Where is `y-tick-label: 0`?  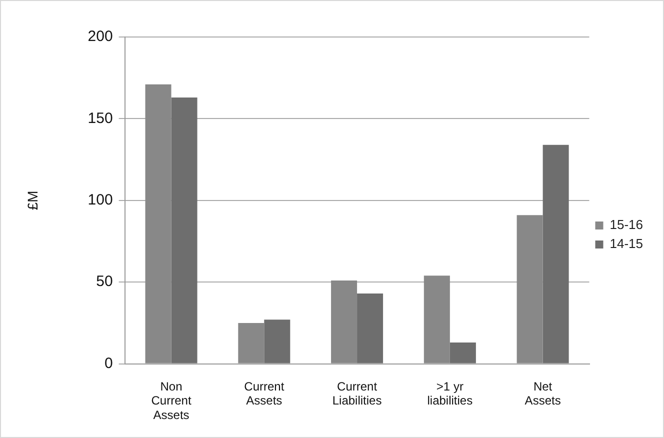 y-tick-label: 0 is located at coordinates (108, 363).